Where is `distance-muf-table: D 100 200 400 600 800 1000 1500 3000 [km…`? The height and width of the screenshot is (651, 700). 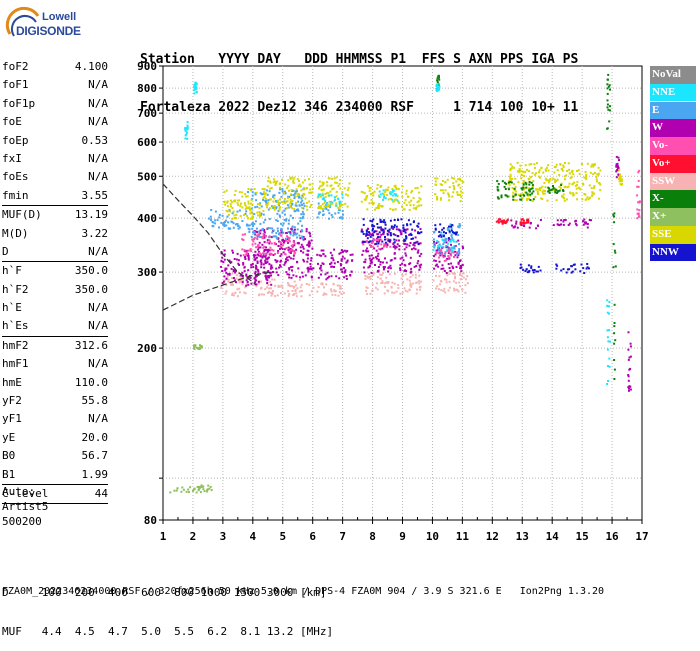
distance-muf-table: D 100 200 400 600 800 1000 1500 3000 [km… is located at coordinates (167, 605).